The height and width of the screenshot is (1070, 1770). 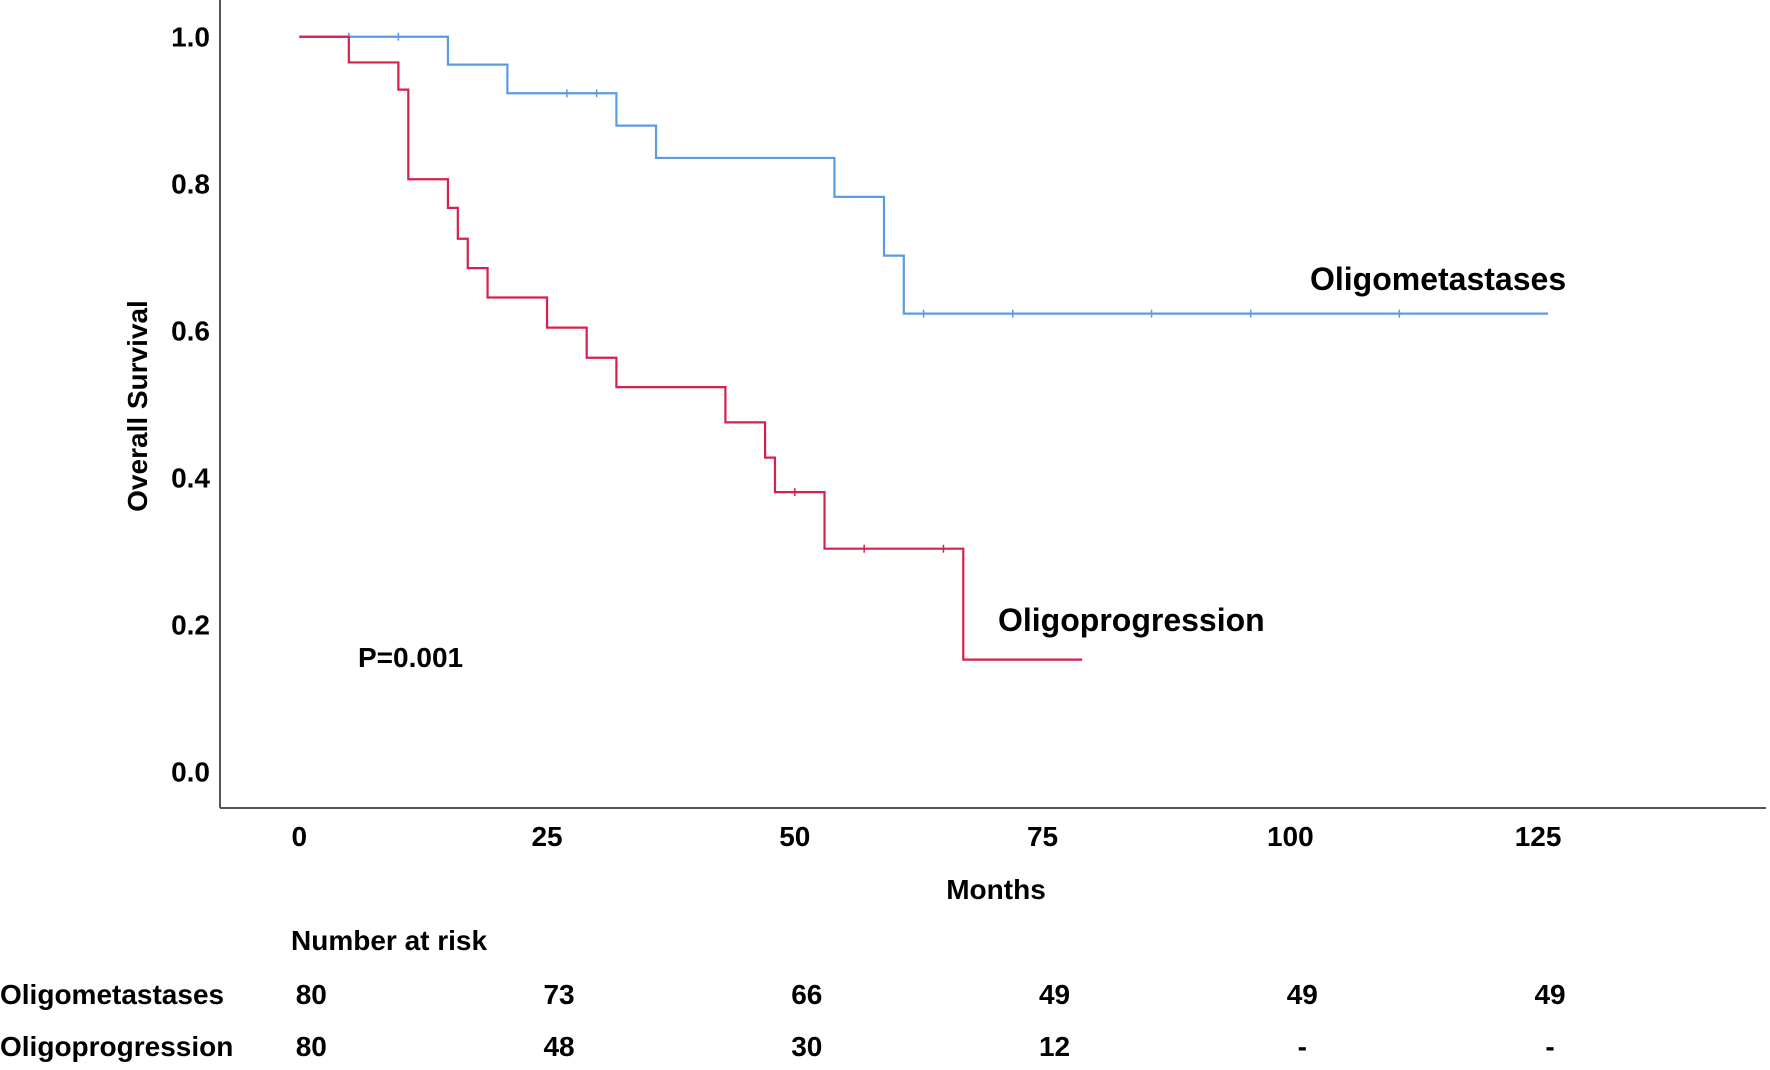 What do you see at coordinates (137, 406) in the screenshot?
I see `y-axis-label: Overall Survival` at bounding box center [137, 406].